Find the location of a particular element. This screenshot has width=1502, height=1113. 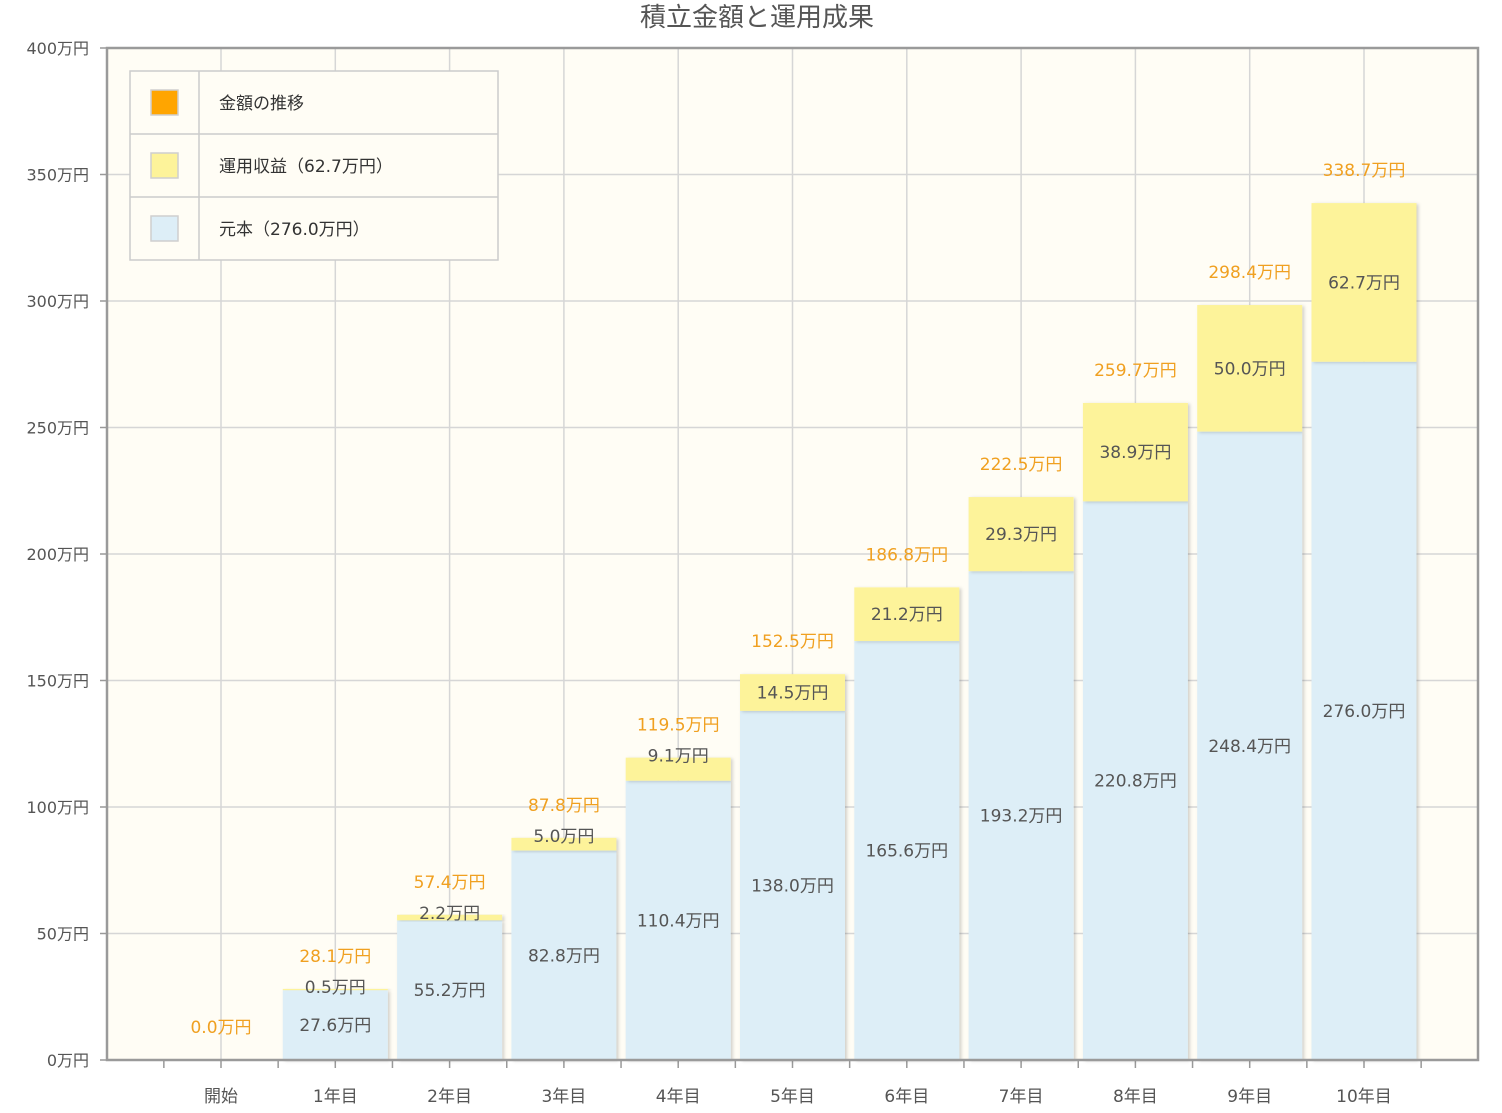

label-principal: 27.6万円 is located at coordinates (335, 1026).